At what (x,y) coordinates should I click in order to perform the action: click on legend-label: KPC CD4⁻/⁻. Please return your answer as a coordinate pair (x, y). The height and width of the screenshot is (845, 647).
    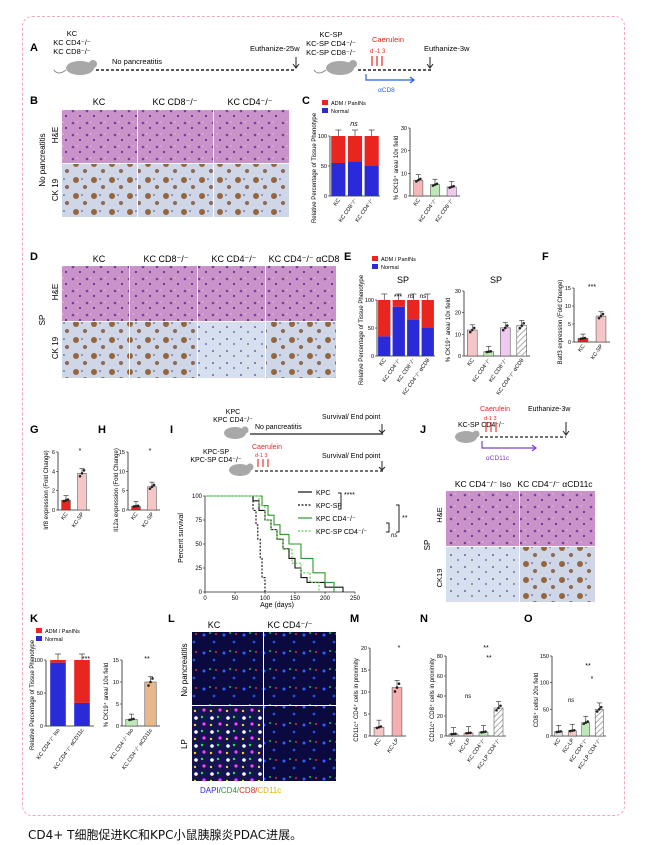
    Looking at the image, I should click on (336, 519).